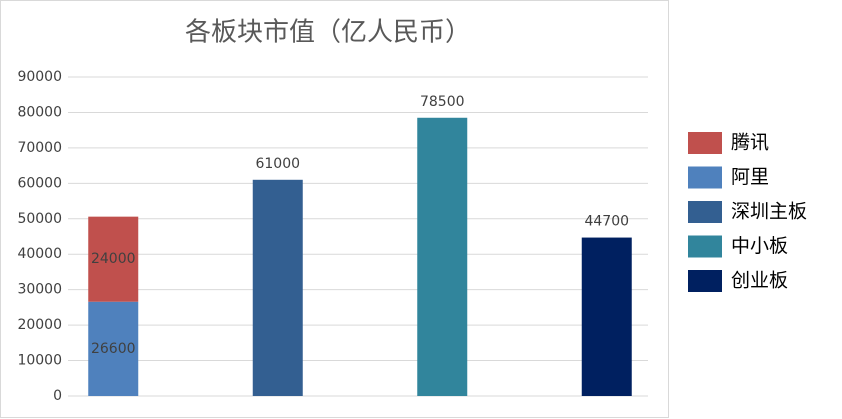 The height and width of the screenshot is (419, 842). Describe the element at coordinates (57, 396) in the screenshot. I see `y-tick-label: 0` at that location.